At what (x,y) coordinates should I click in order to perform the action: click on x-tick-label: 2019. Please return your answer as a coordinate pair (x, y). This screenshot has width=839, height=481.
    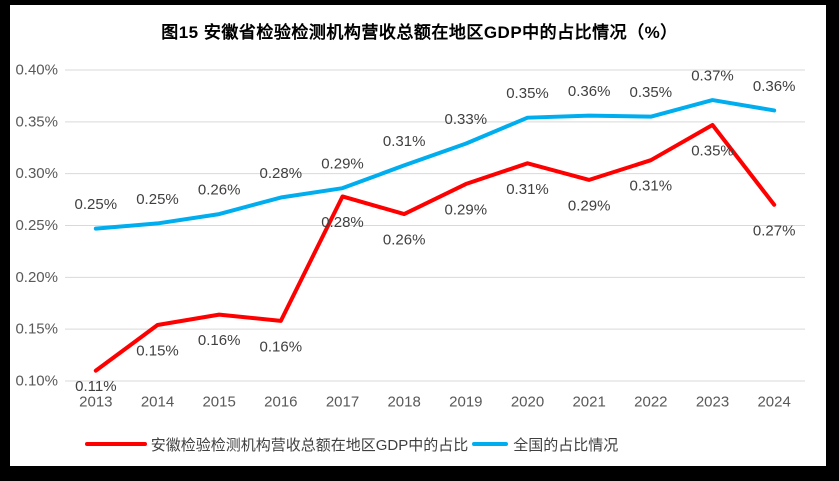
    Looking at the image, I should click on (465, 402).